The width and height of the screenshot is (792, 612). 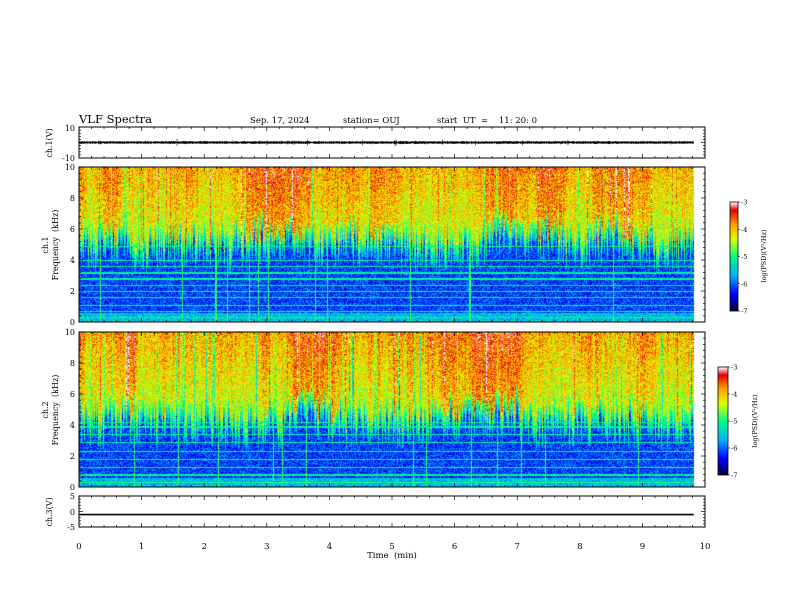 What do you see at coordinates (764, 255) in the screenshot?
I see `ch1-colorbar-label: log(PSD)(V²/Hz)` at bounding box center [764, 255].